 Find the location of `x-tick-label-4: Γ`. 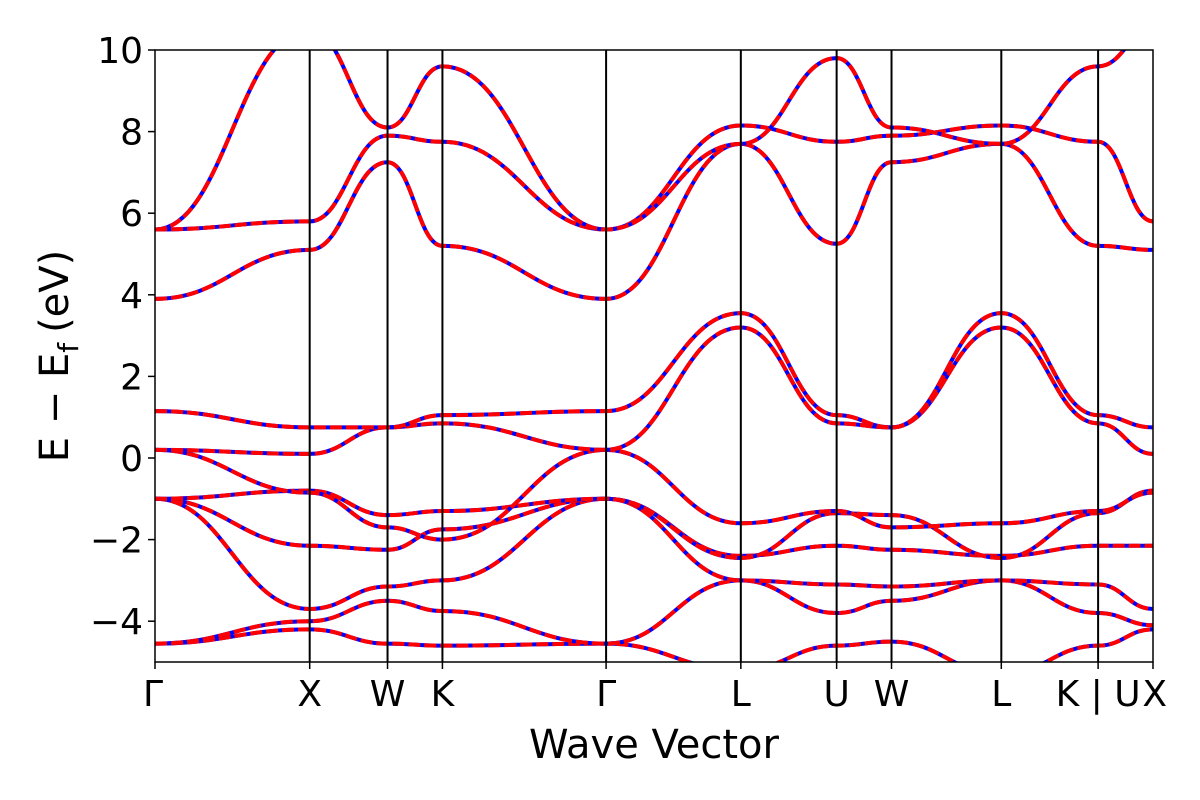

x-tick-label-4: Γ is located at coordinates (606, 694).